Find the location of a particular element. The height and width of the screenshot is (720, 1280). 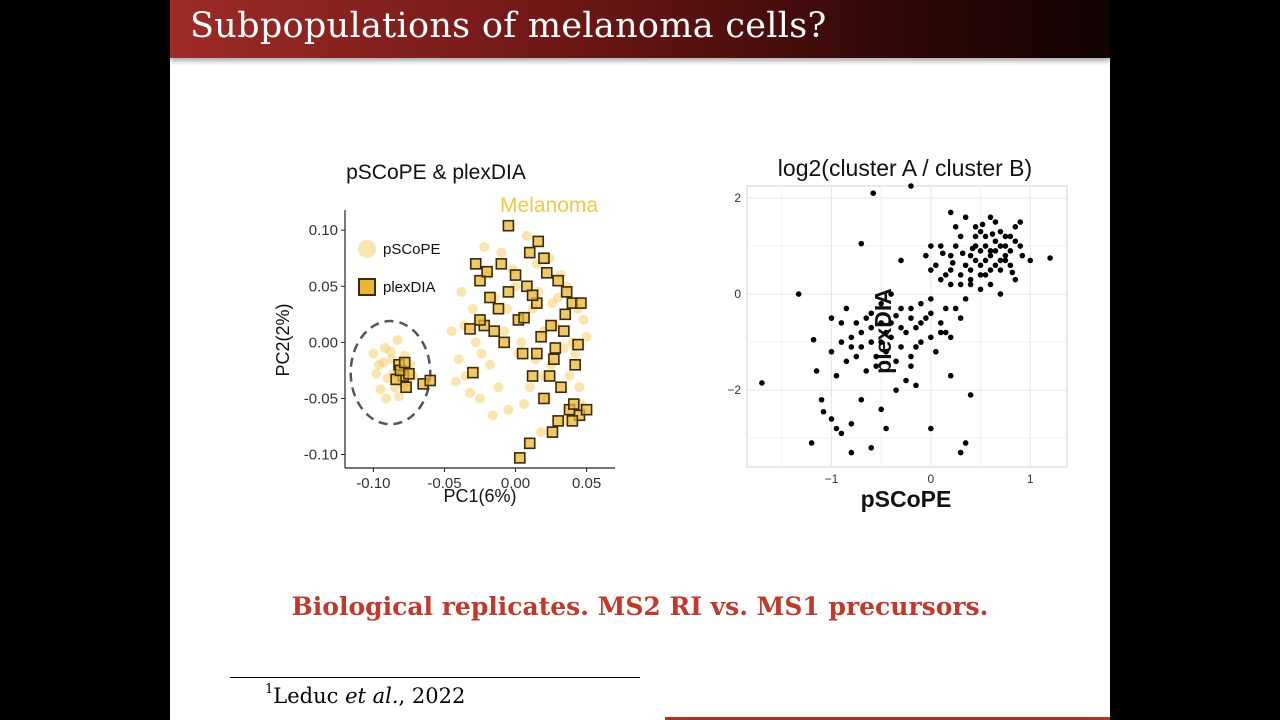

title-bar: Subpopulations of melanoma cells? is located at coordinates (640, 29).